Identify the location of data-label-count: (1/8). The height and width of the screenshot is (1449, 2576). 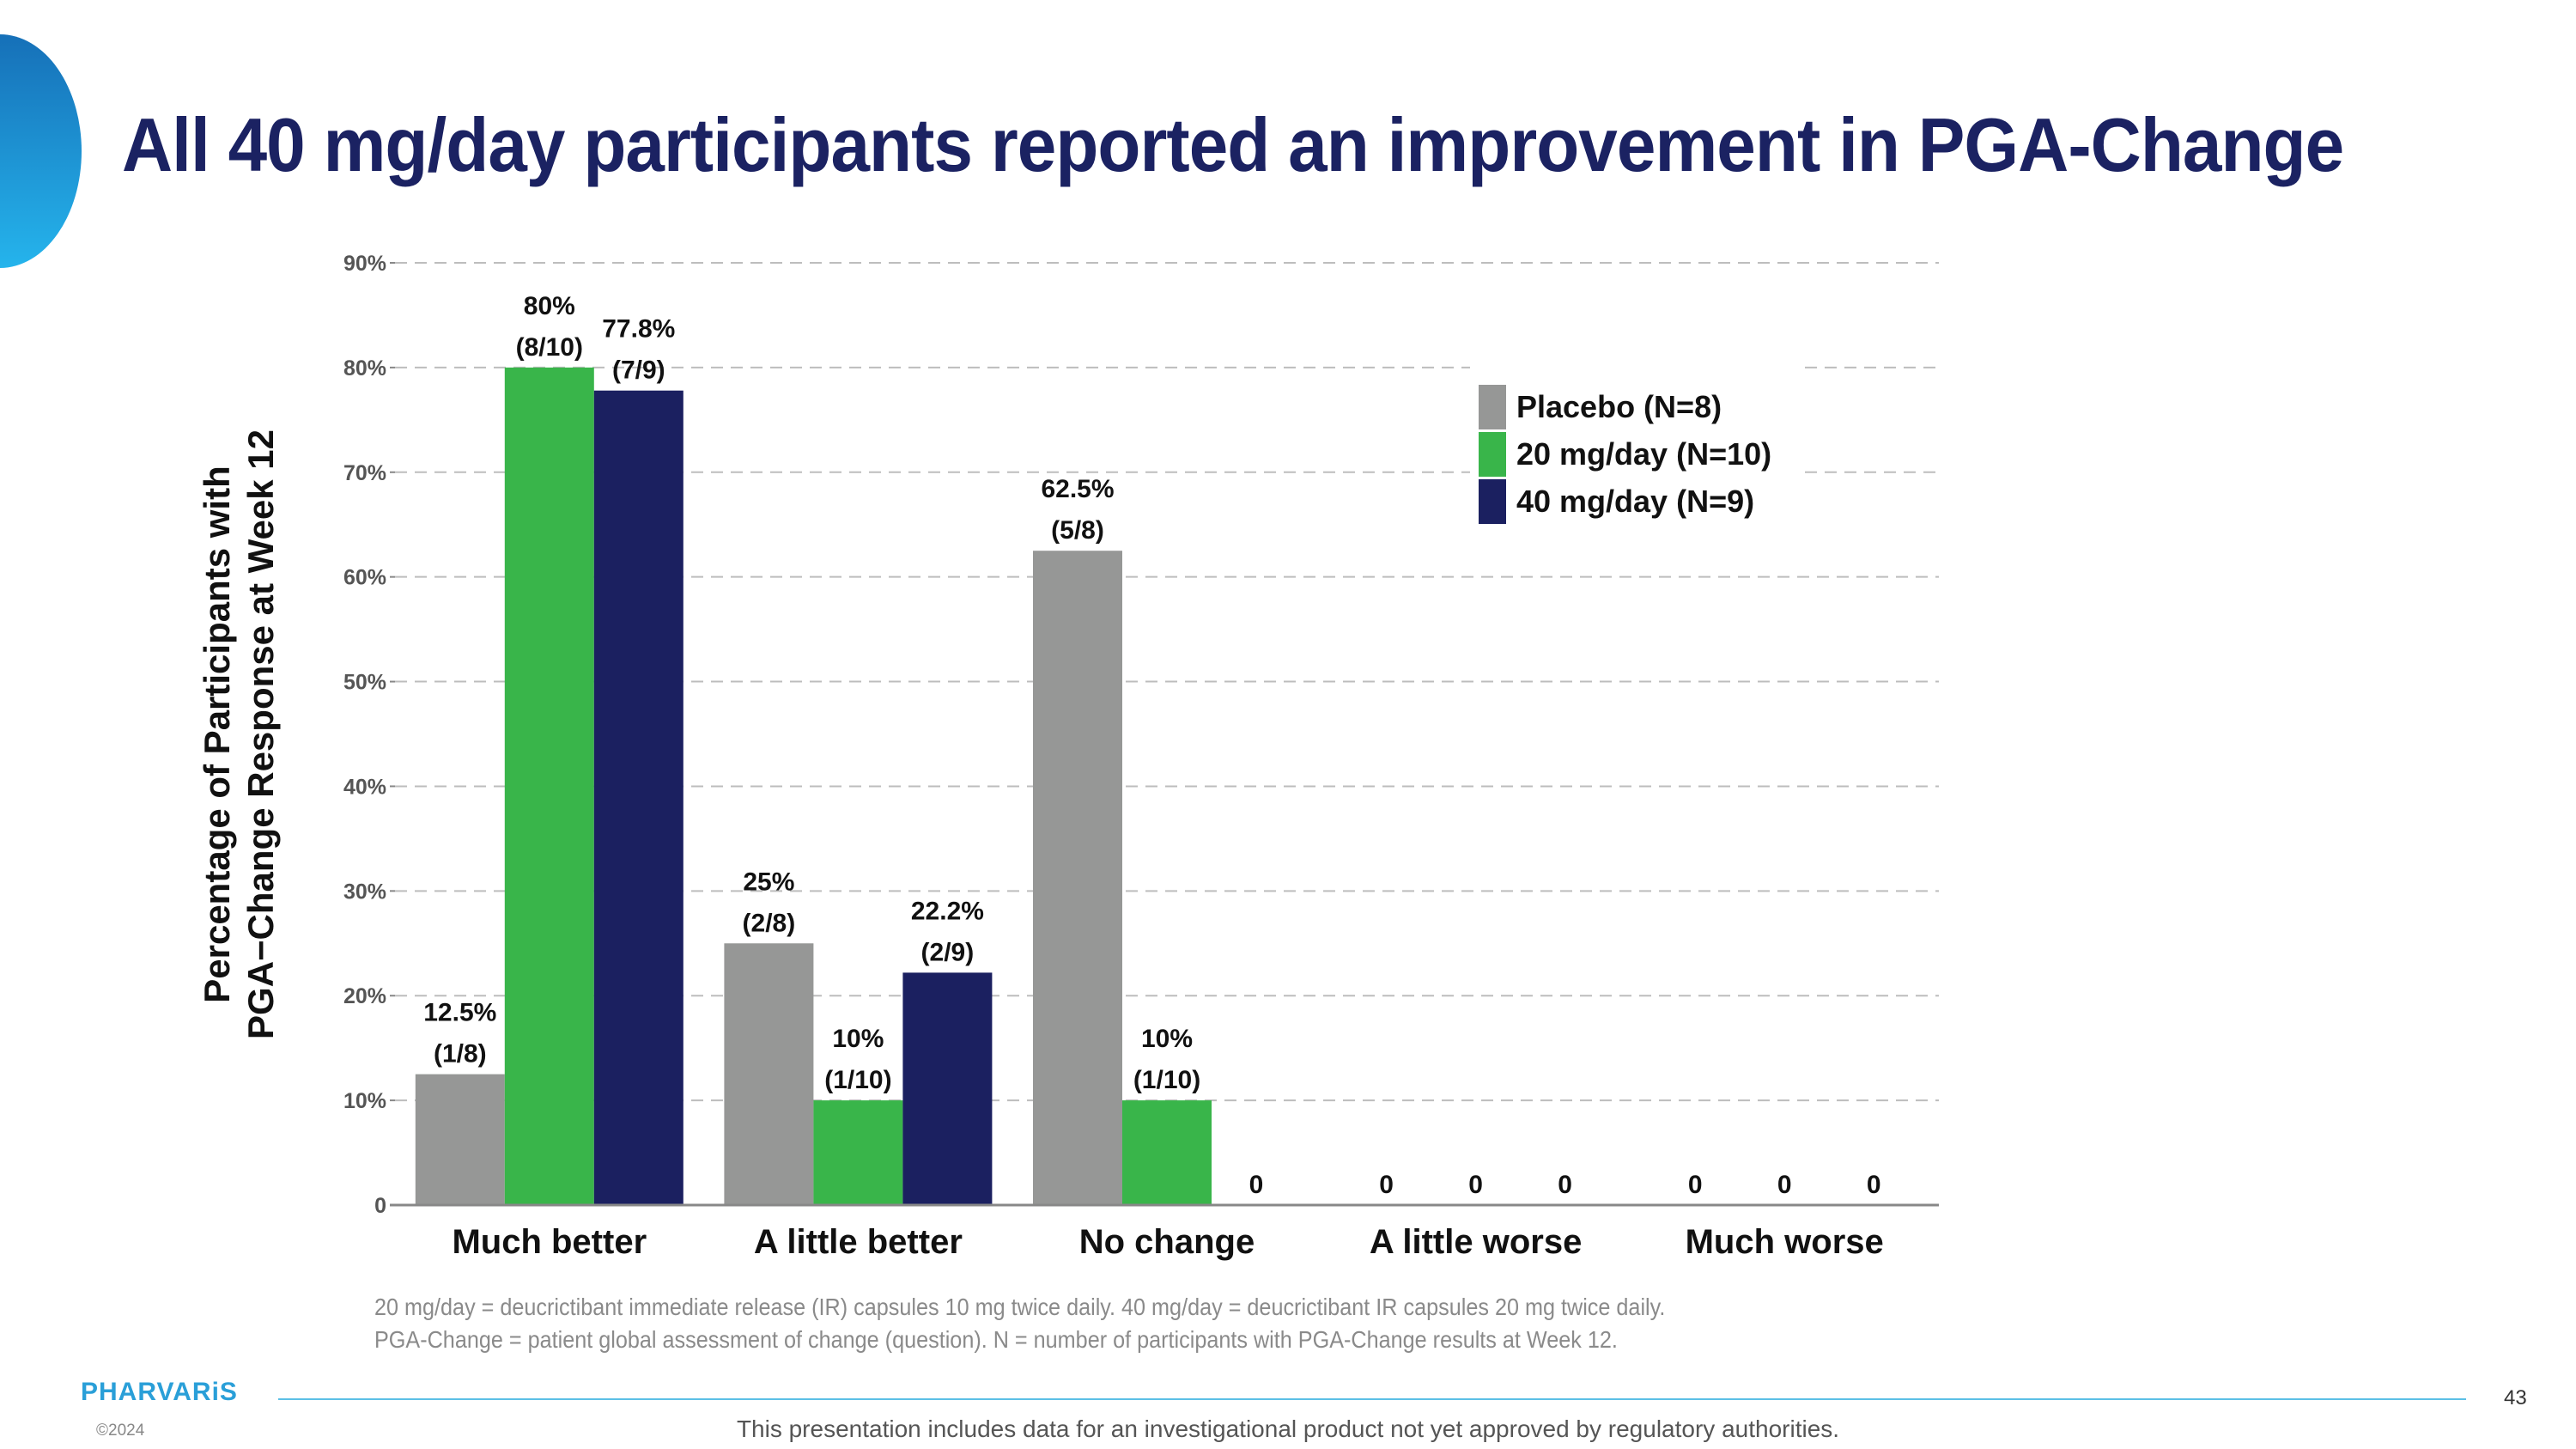
(461, 1054).